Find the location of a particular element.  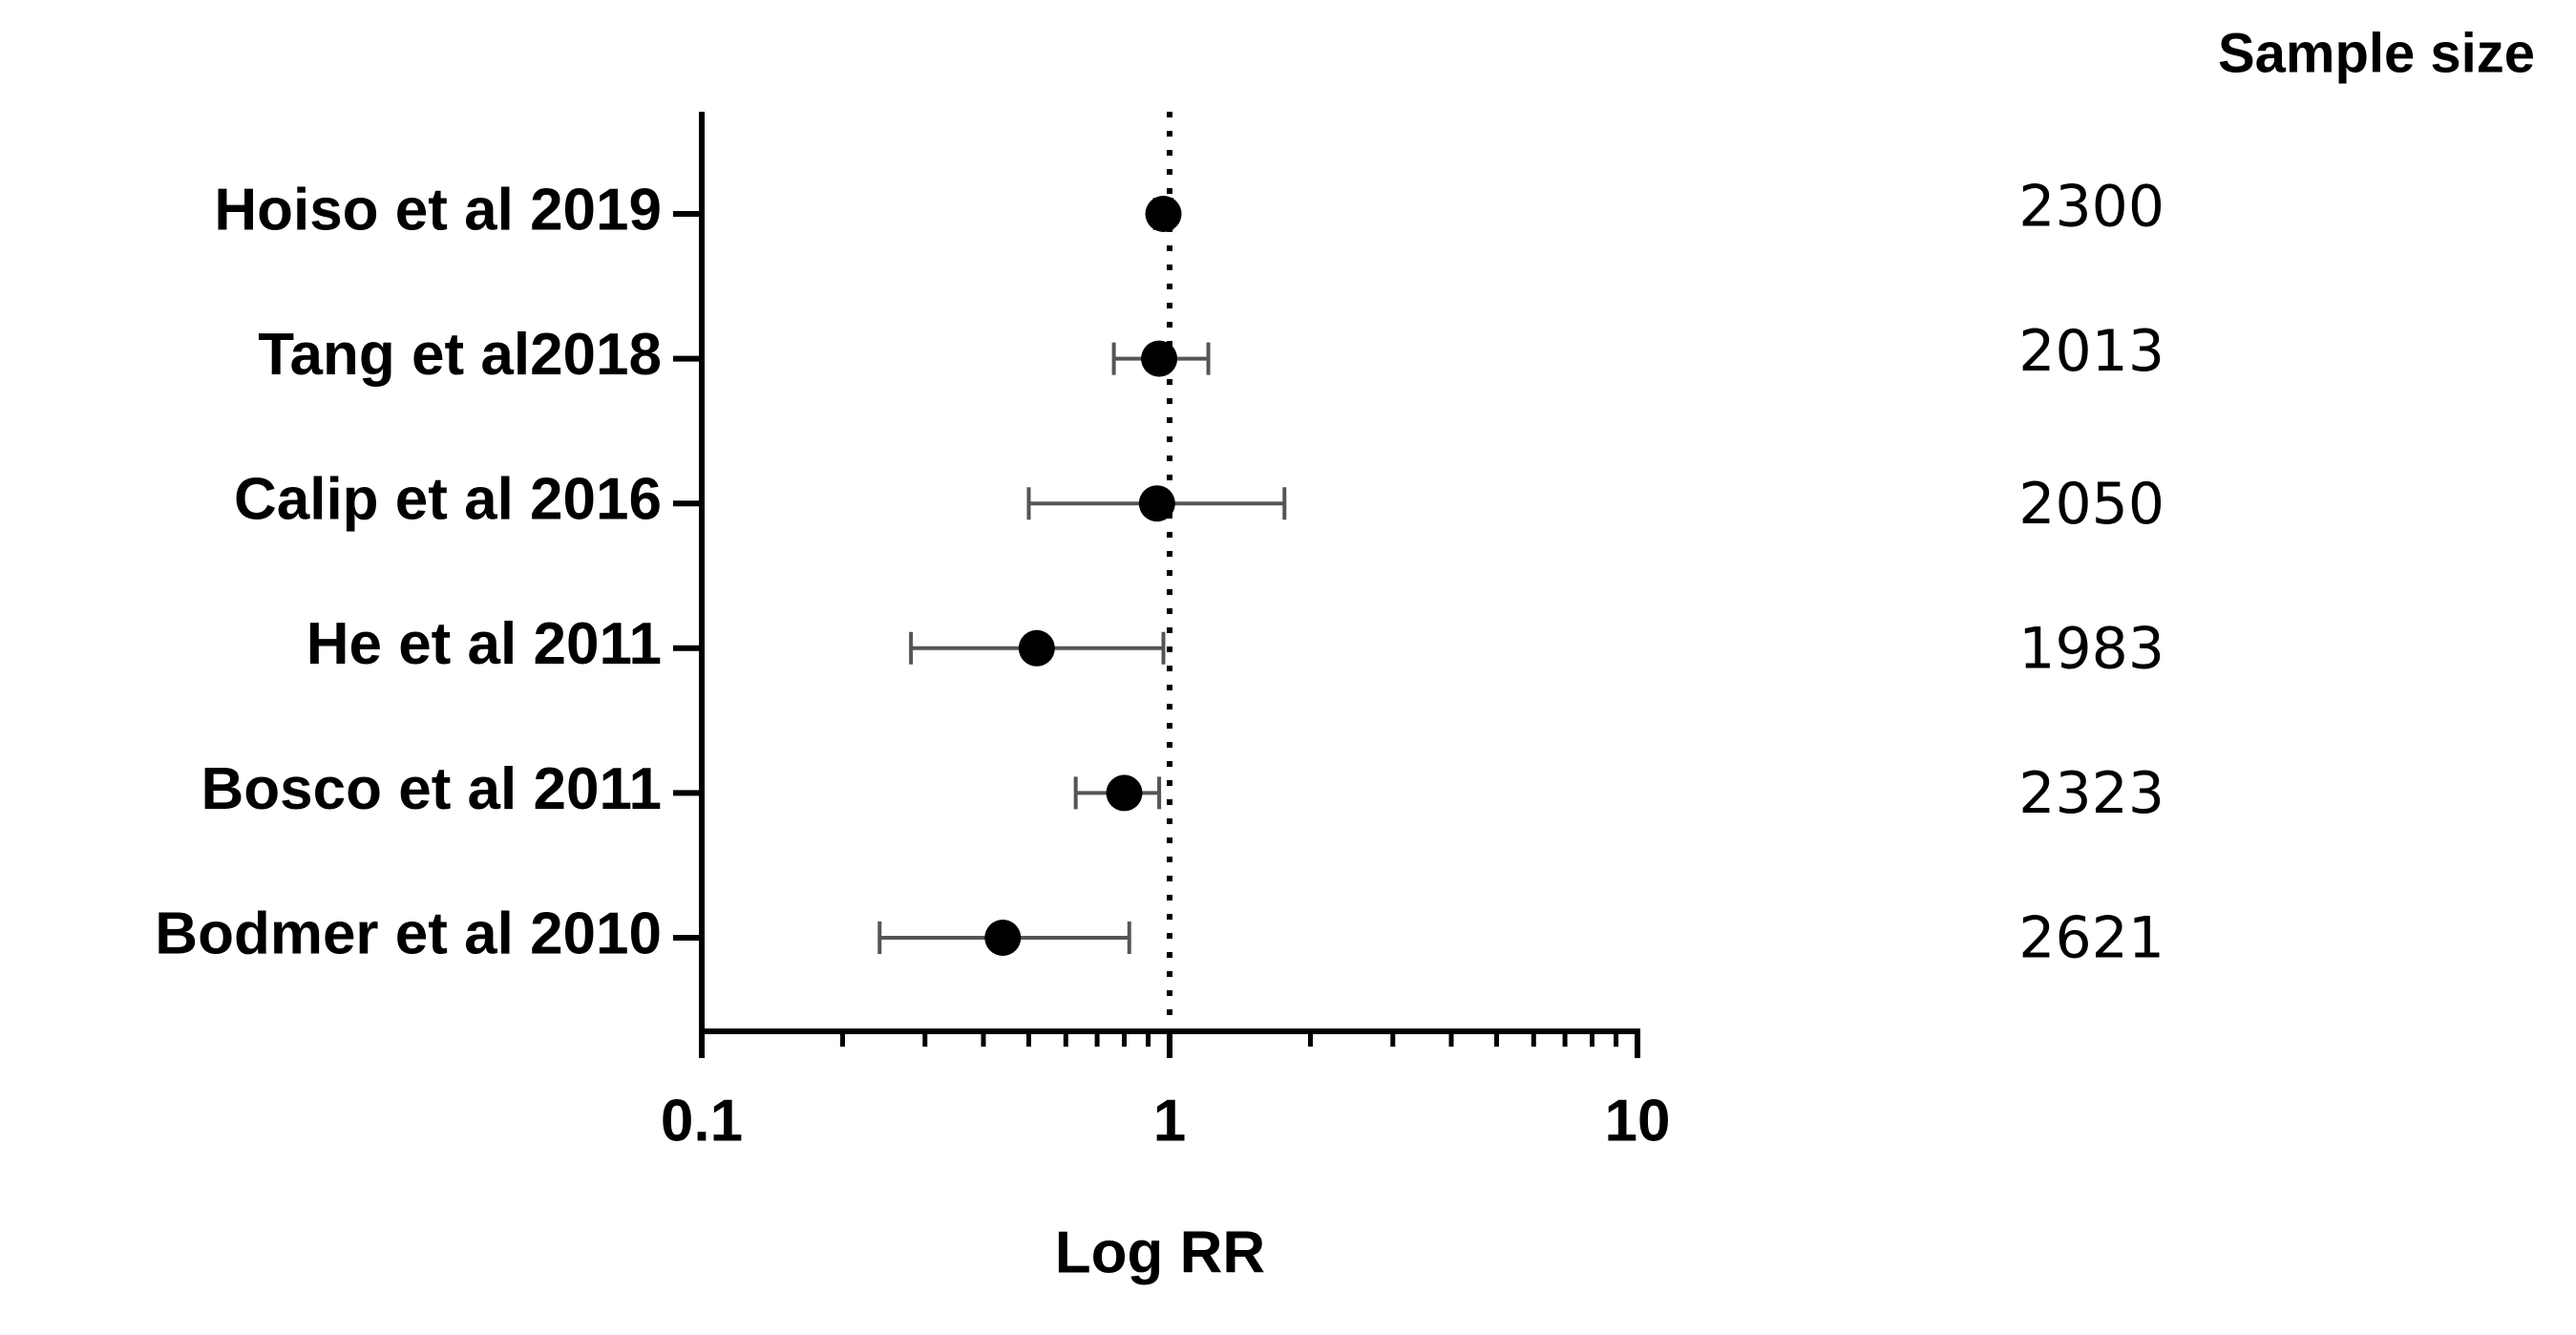

sample-size: 2323 is located at coordinates (2091, 793).